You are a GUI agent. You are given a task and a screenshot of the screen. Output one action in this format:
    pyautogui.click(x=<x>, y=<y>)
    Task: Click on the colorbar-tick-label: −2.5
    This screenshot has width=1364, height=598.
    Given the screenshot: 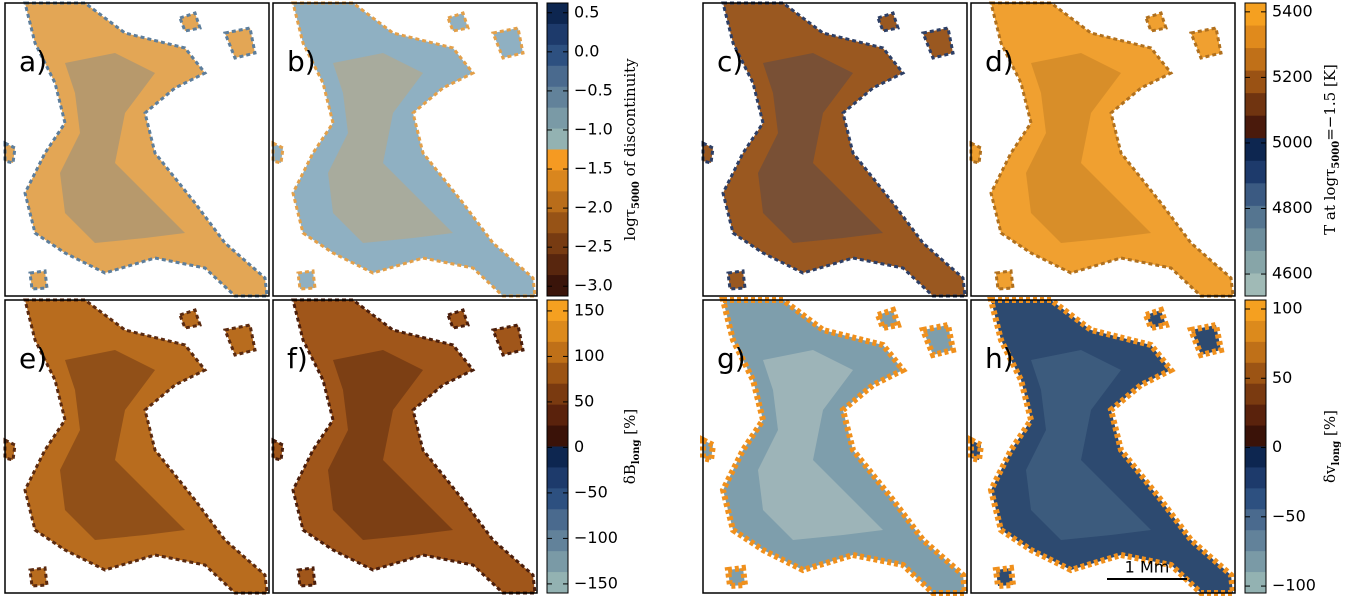 What is the action you would take?
    pyautogui.click(x=593, y=246)
    